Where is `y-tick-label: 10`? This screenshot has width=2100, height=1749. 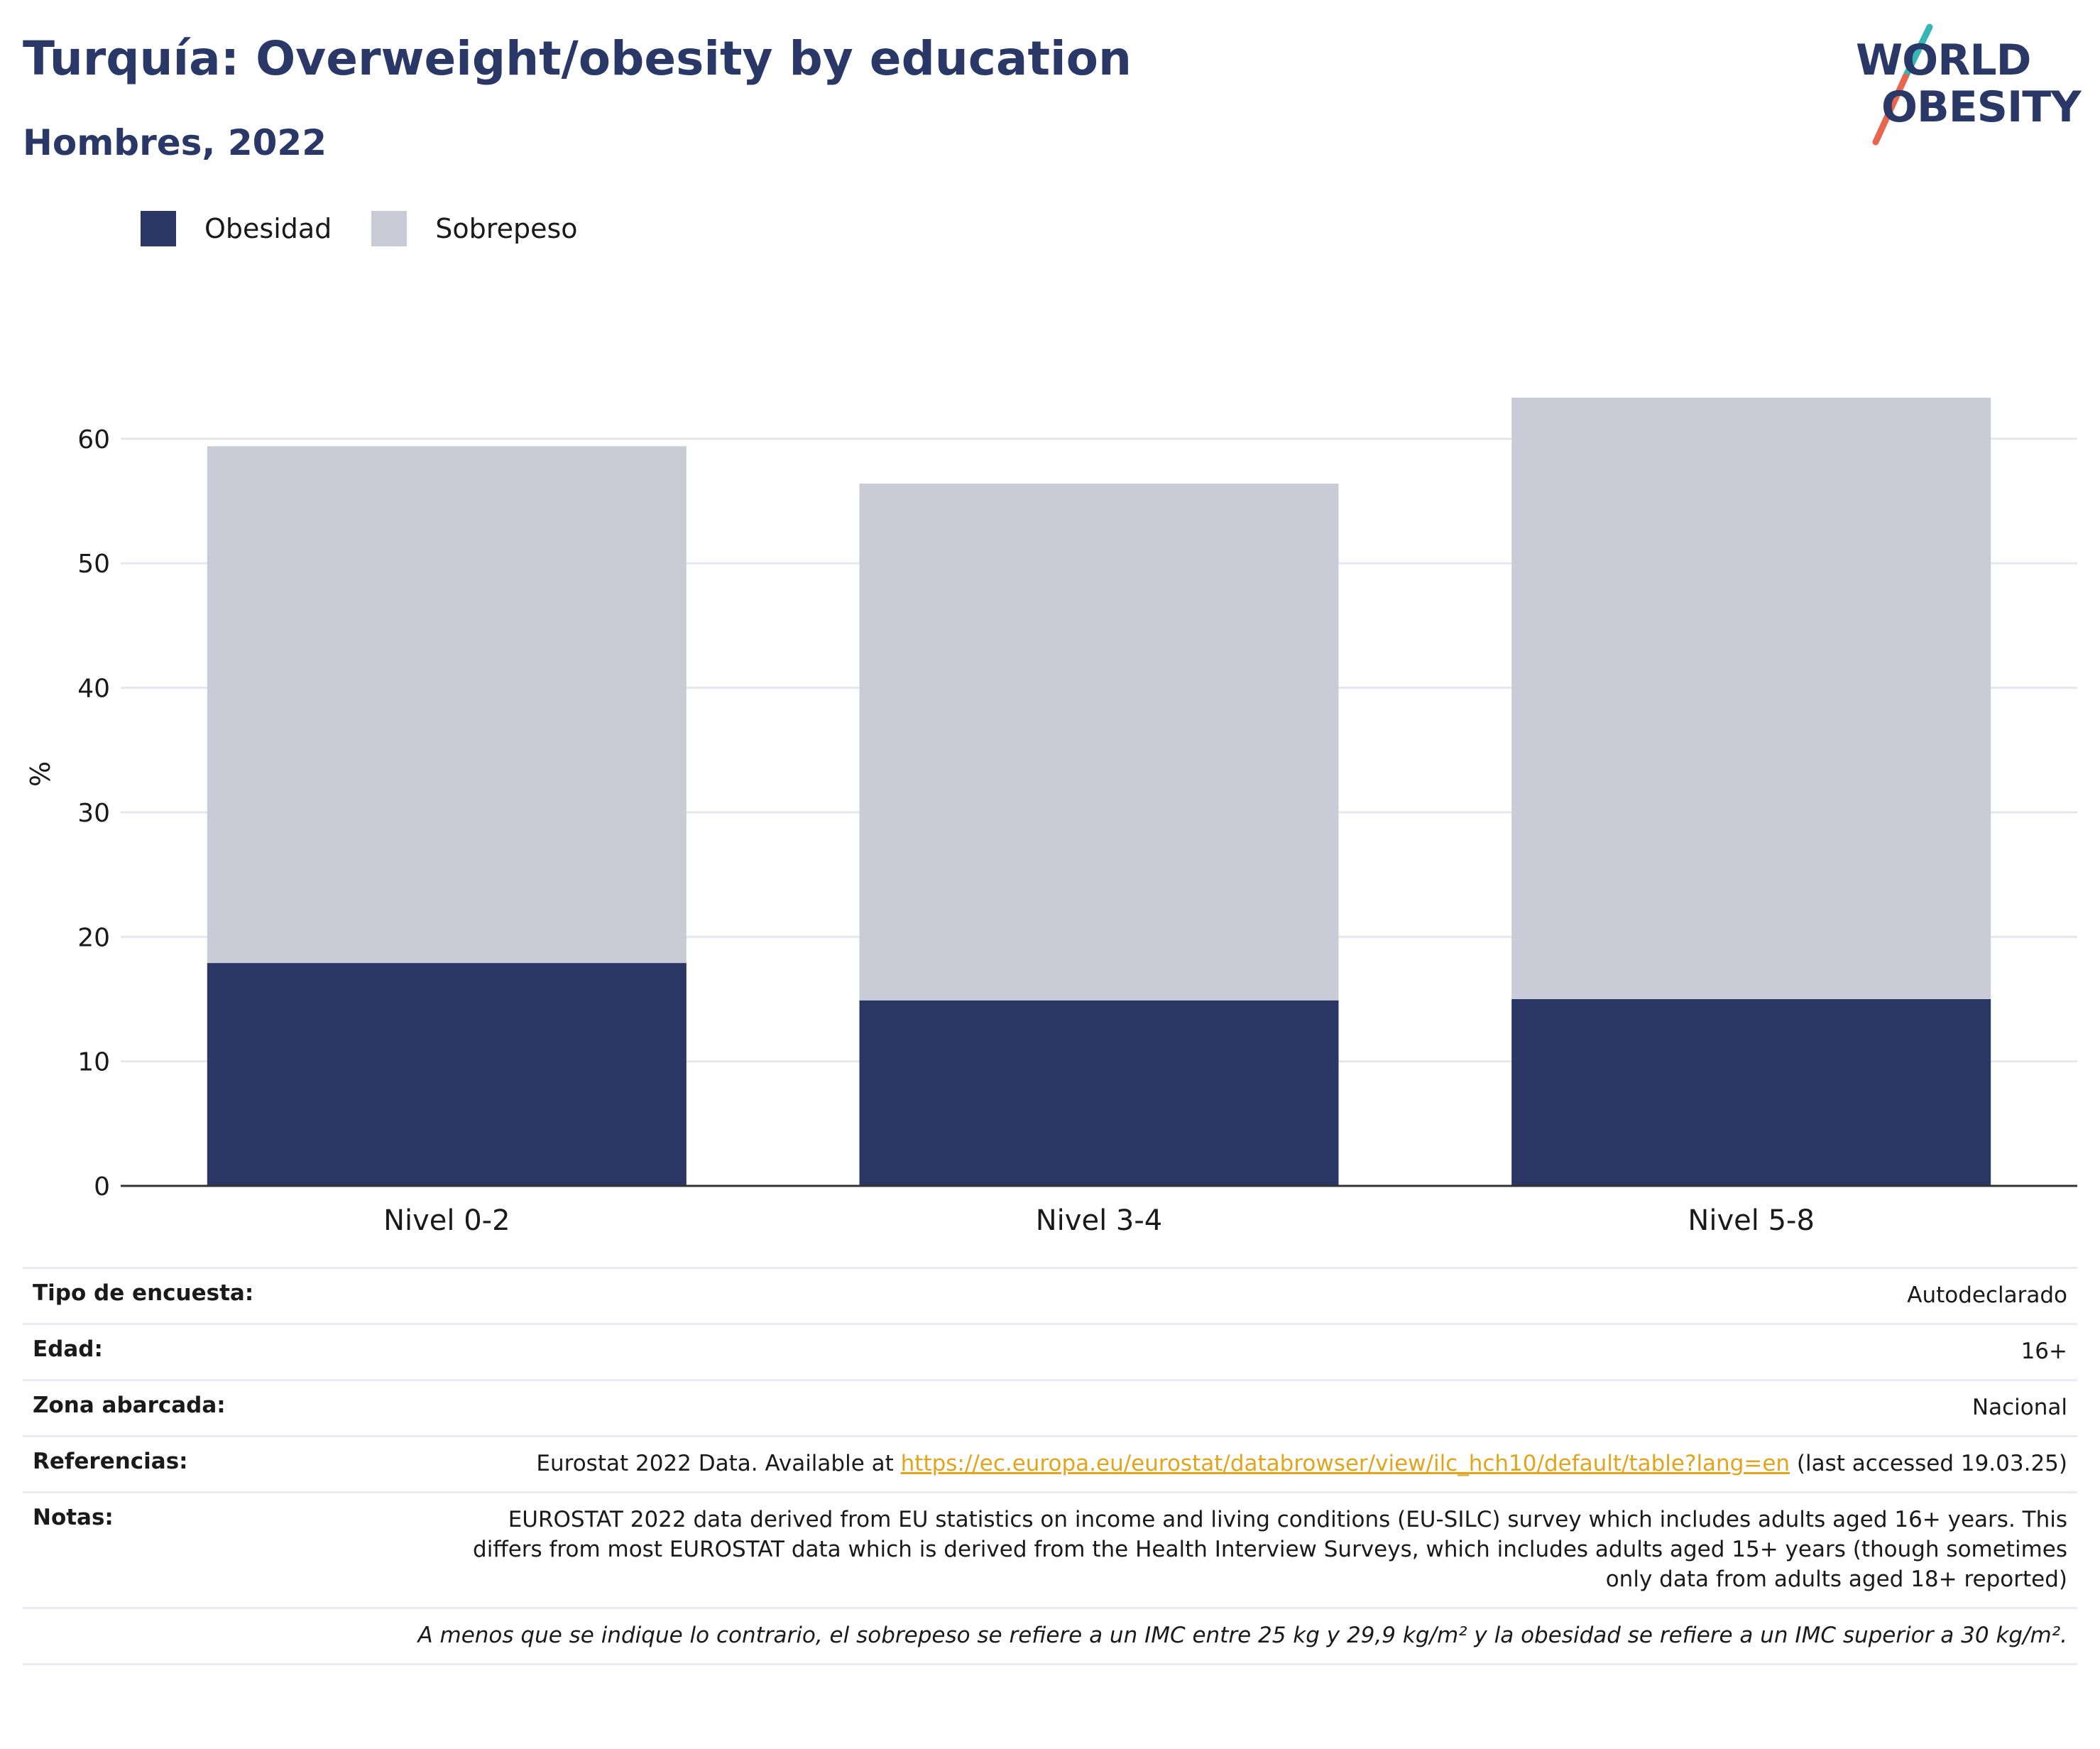 y-tick-label: 10 is located at coordinates (93, 1062).